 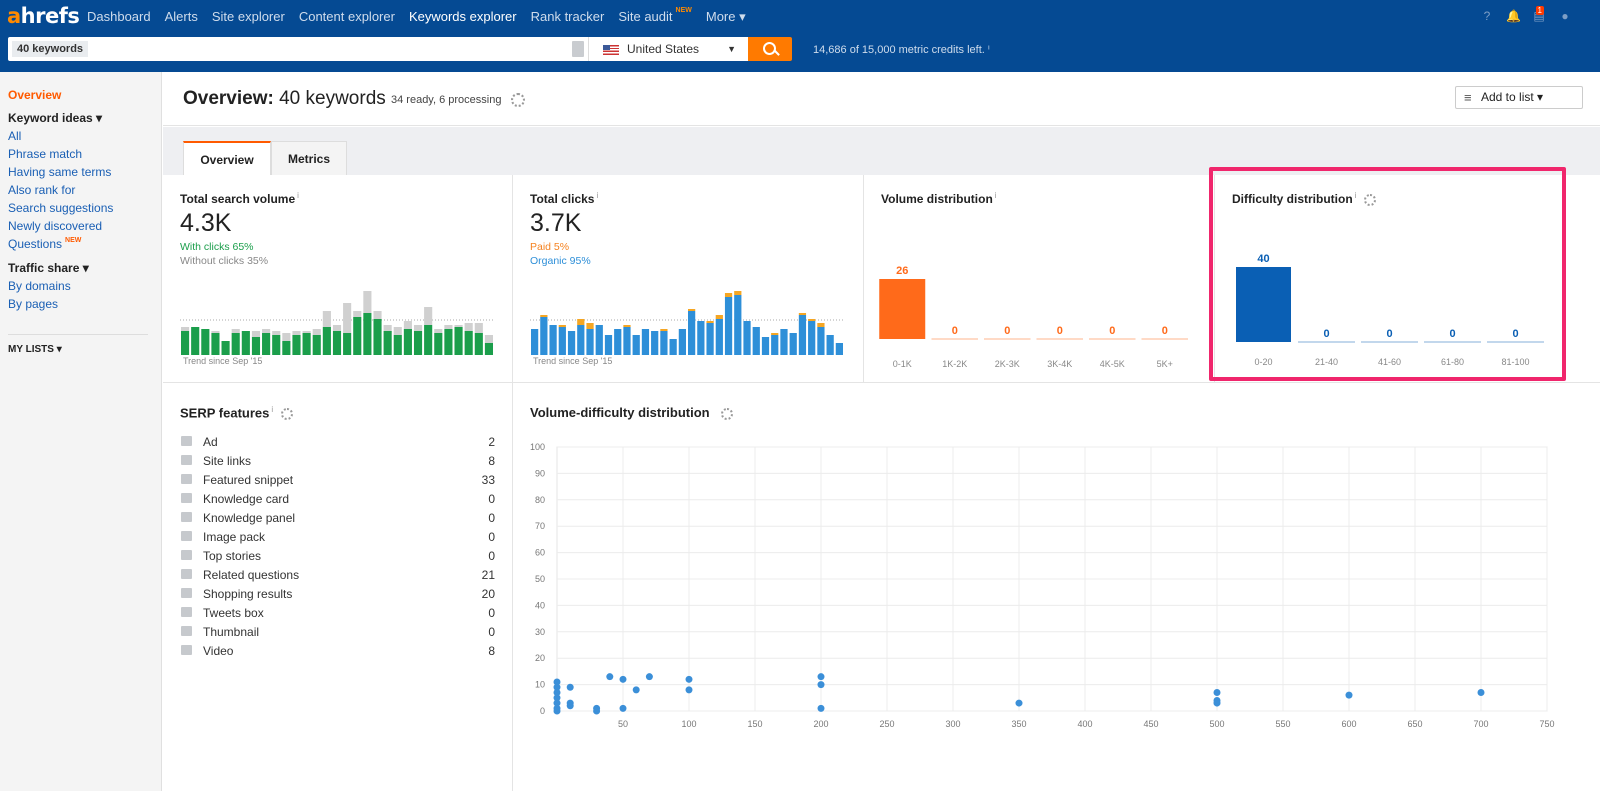 I want to click on serp-feature-row: Knowledge card 0, so click(x=338, y=499).